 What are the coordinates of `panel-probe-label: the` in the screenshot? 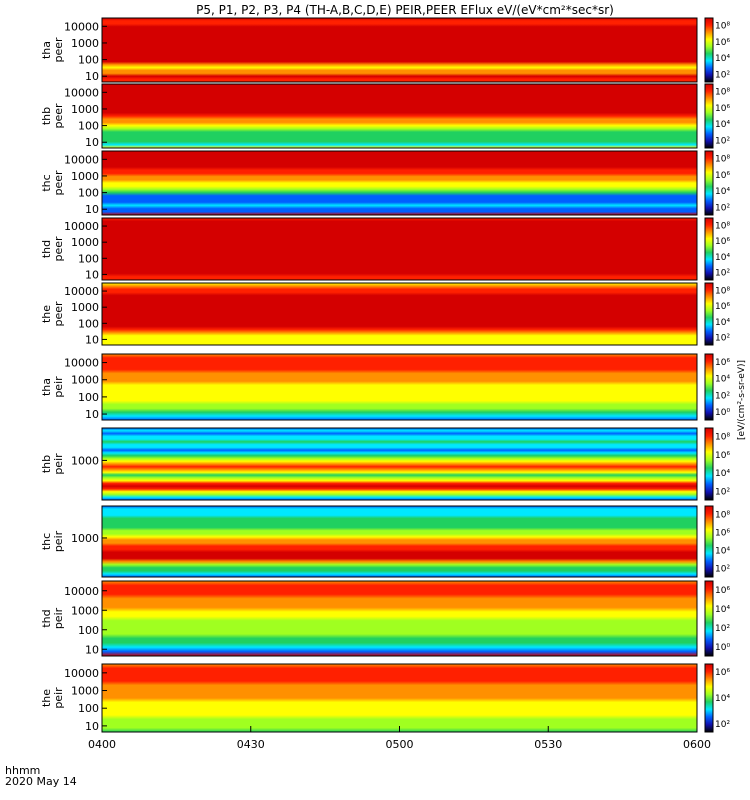 It's located at (46, 314).